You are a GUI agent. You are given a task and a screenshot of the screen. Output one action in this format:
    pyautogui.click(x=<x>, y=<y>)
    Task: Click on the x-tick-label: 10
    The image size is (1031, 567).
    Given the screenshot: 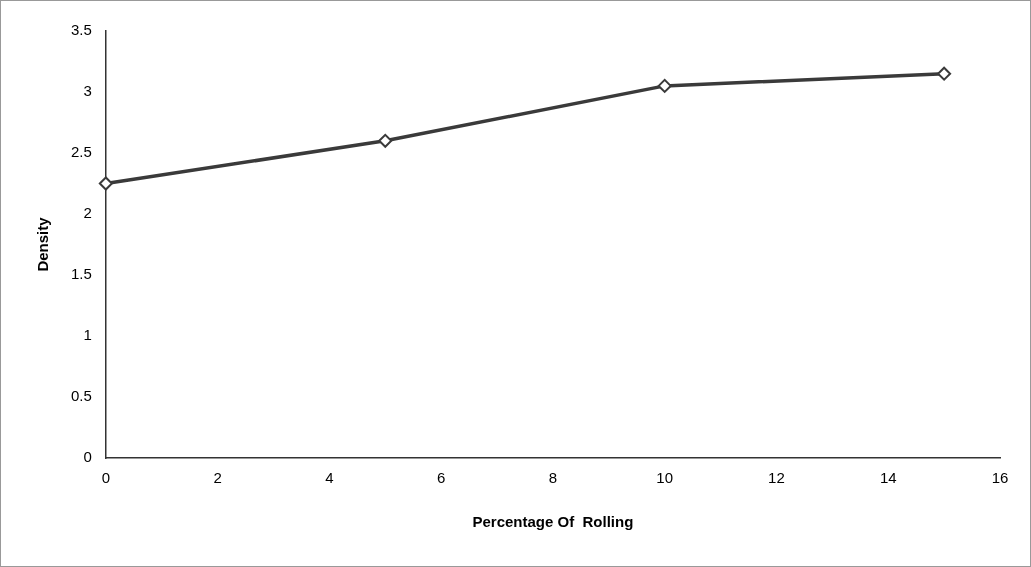 What is the action you would take?
    pyautogui.click(x=665, y=478)
    